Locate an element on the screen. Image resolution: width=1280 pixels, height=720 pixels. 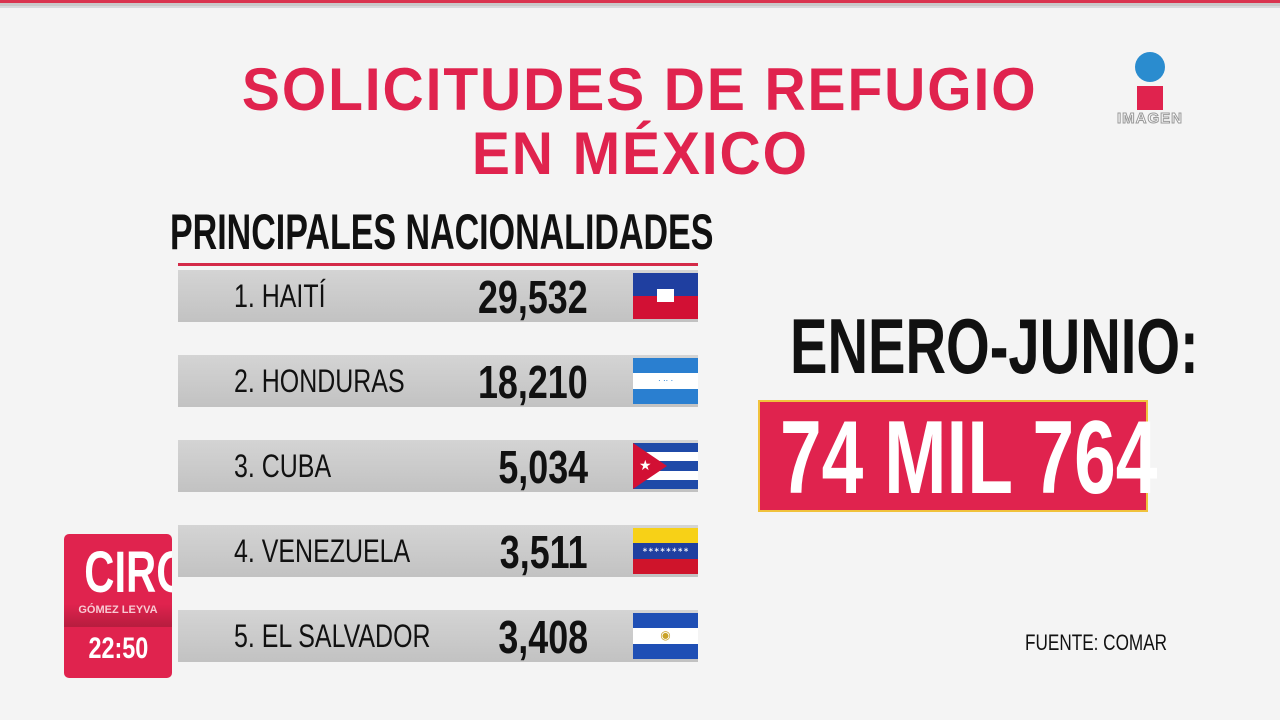
logo-text: IMAGEN is located at coordinates (1150, 119).